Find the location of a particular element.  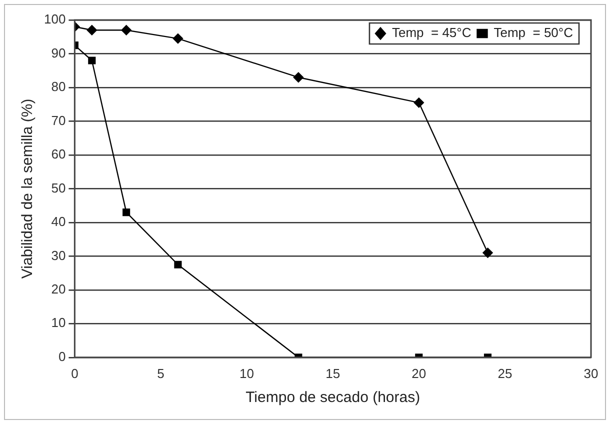

x-tick-label: 10 is located at coordinates (247, 373).